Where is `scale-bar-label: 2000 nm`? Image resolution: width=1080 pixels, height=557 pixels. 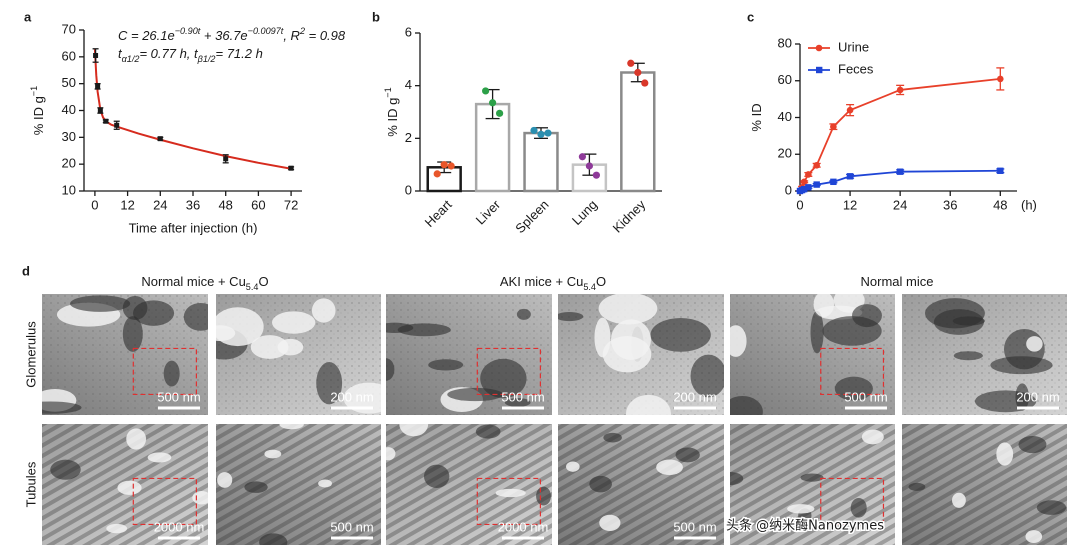 scale-bar-label: 2000 nm is located at coordinates (523, 526).